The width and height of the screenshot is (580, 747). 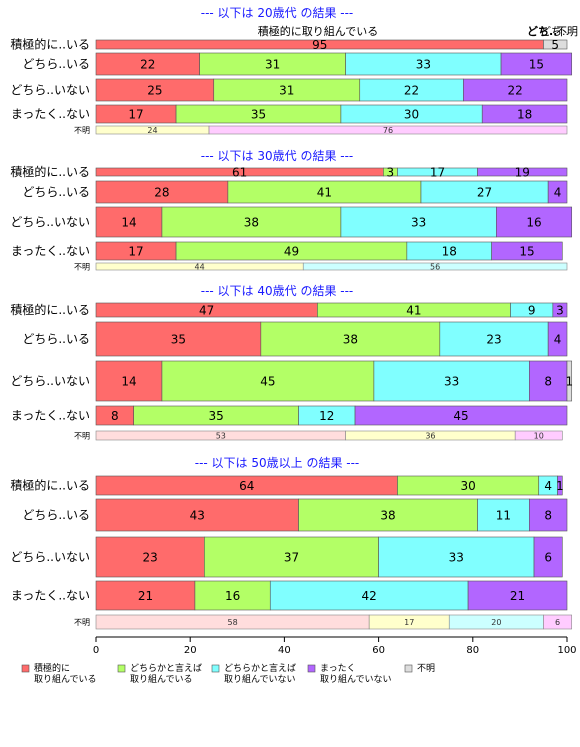 What do you see at coordinates (215, 416) in the screenshot?
I see `bar-value-label: 35` at bounding box center [215, 416].